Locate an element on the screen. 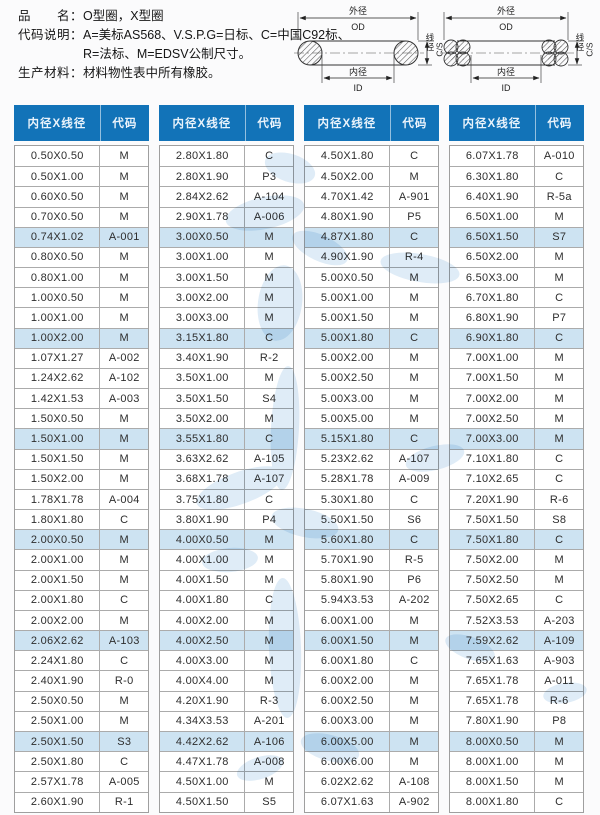 Image resolution: width=600 pixels, height=815 pixels. spec-row: 7.00X3.00 M is located at coordinates (516, 438).